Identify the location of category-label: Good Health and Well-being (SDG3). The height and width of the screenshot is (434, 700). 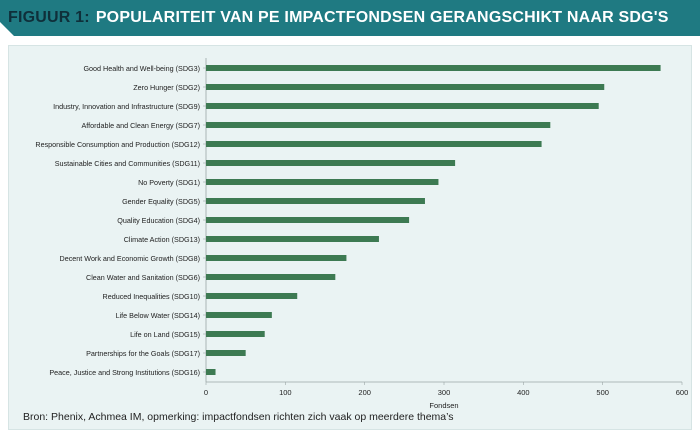
(141, 68).